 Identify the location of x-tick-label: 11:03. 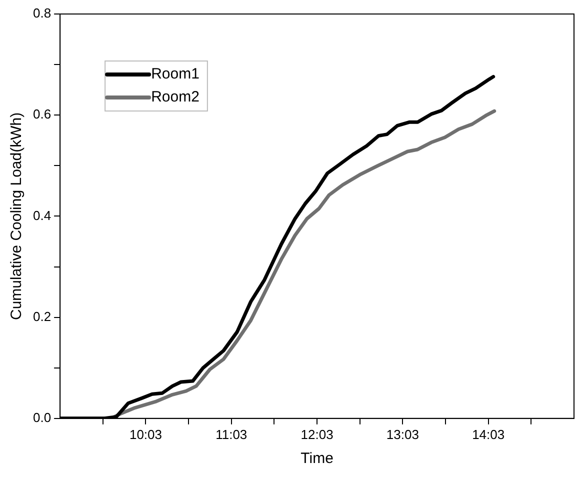
(232, 434).